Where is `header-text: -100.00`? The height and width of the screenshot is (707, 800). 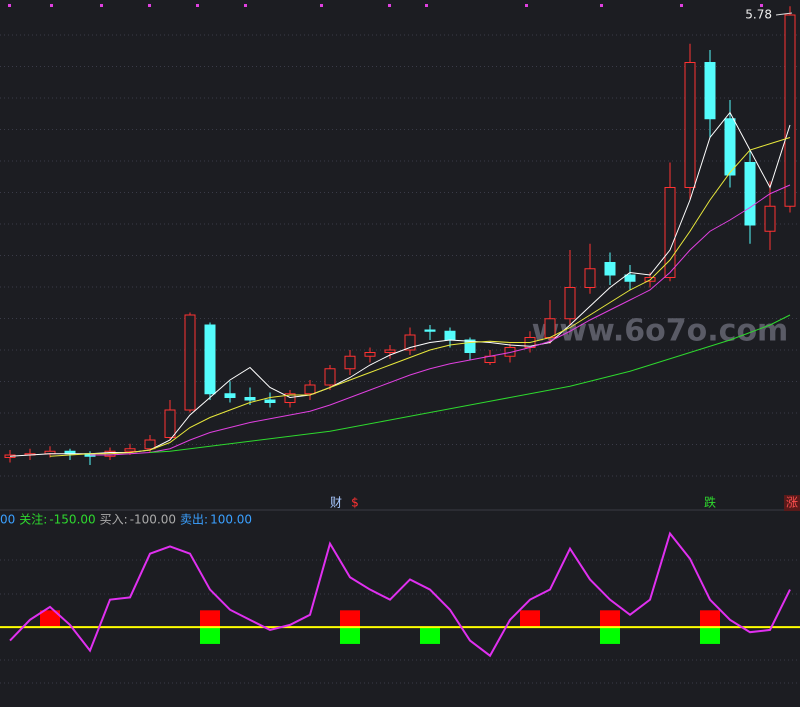
header-text: -100.00 is located at coordinates (153, 520).